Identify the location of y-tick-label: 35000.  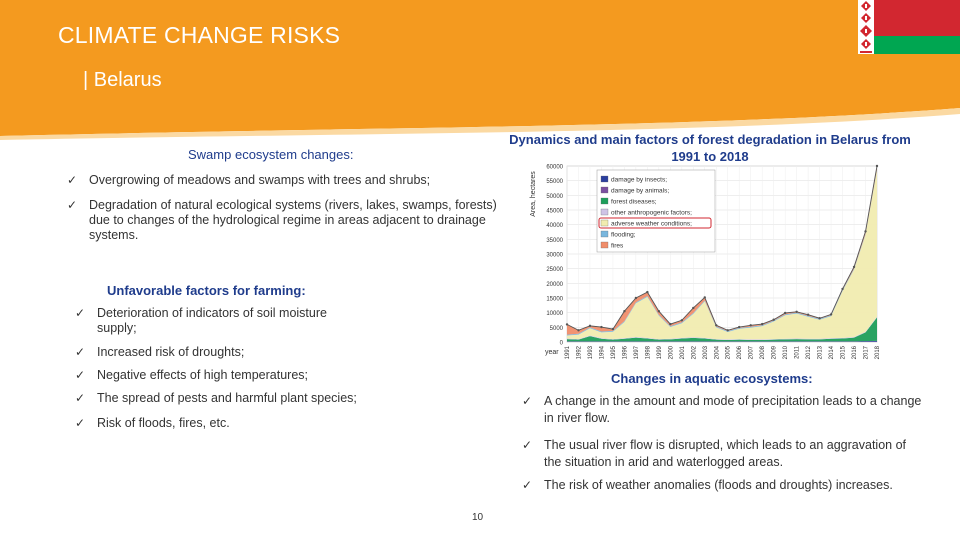
(554, 241).